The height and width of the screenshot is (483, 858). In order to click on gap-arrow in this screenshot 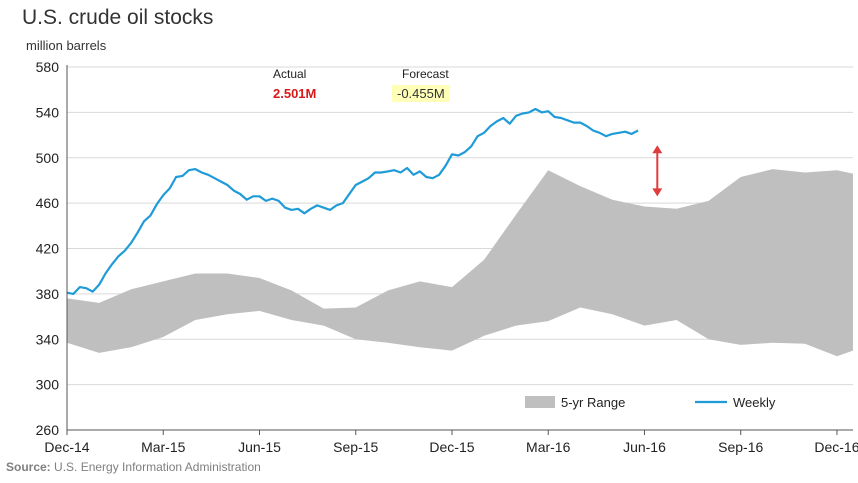, I will do `click(657, 171)`.